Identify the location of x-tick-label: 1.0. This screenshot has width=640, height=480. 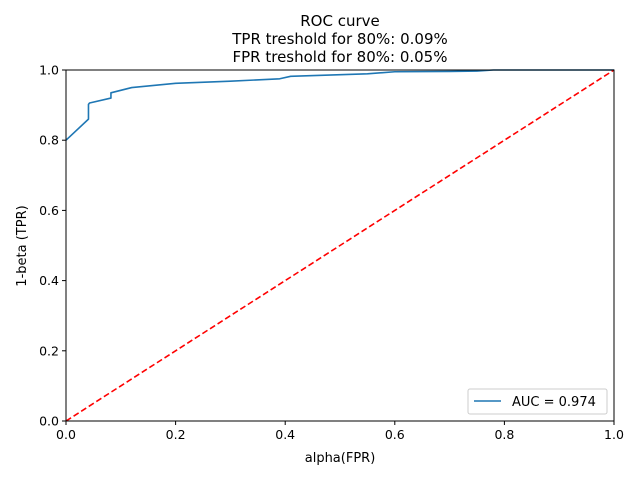
(614, 434).